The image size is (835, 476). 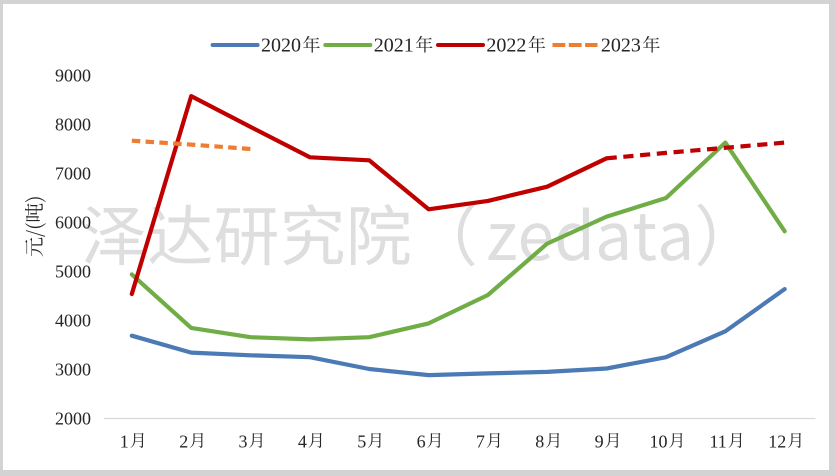 What do you see at coordinates (394, 46) in the screenshot?
I see `svg-text: 2021` at bounding box center [394, 46].